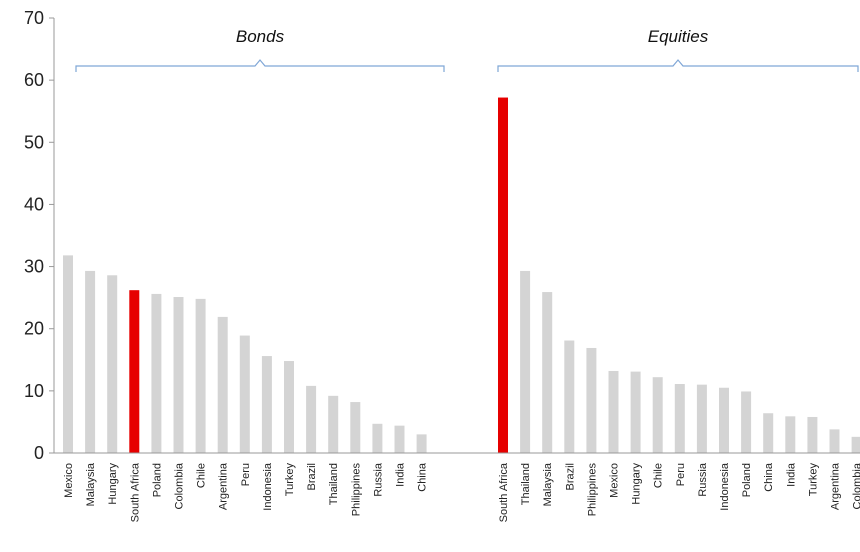  What do you see at coordinates (399, 439) in the screenshot?
I see `bar-bonds-india` at bounding box center [399, 439].